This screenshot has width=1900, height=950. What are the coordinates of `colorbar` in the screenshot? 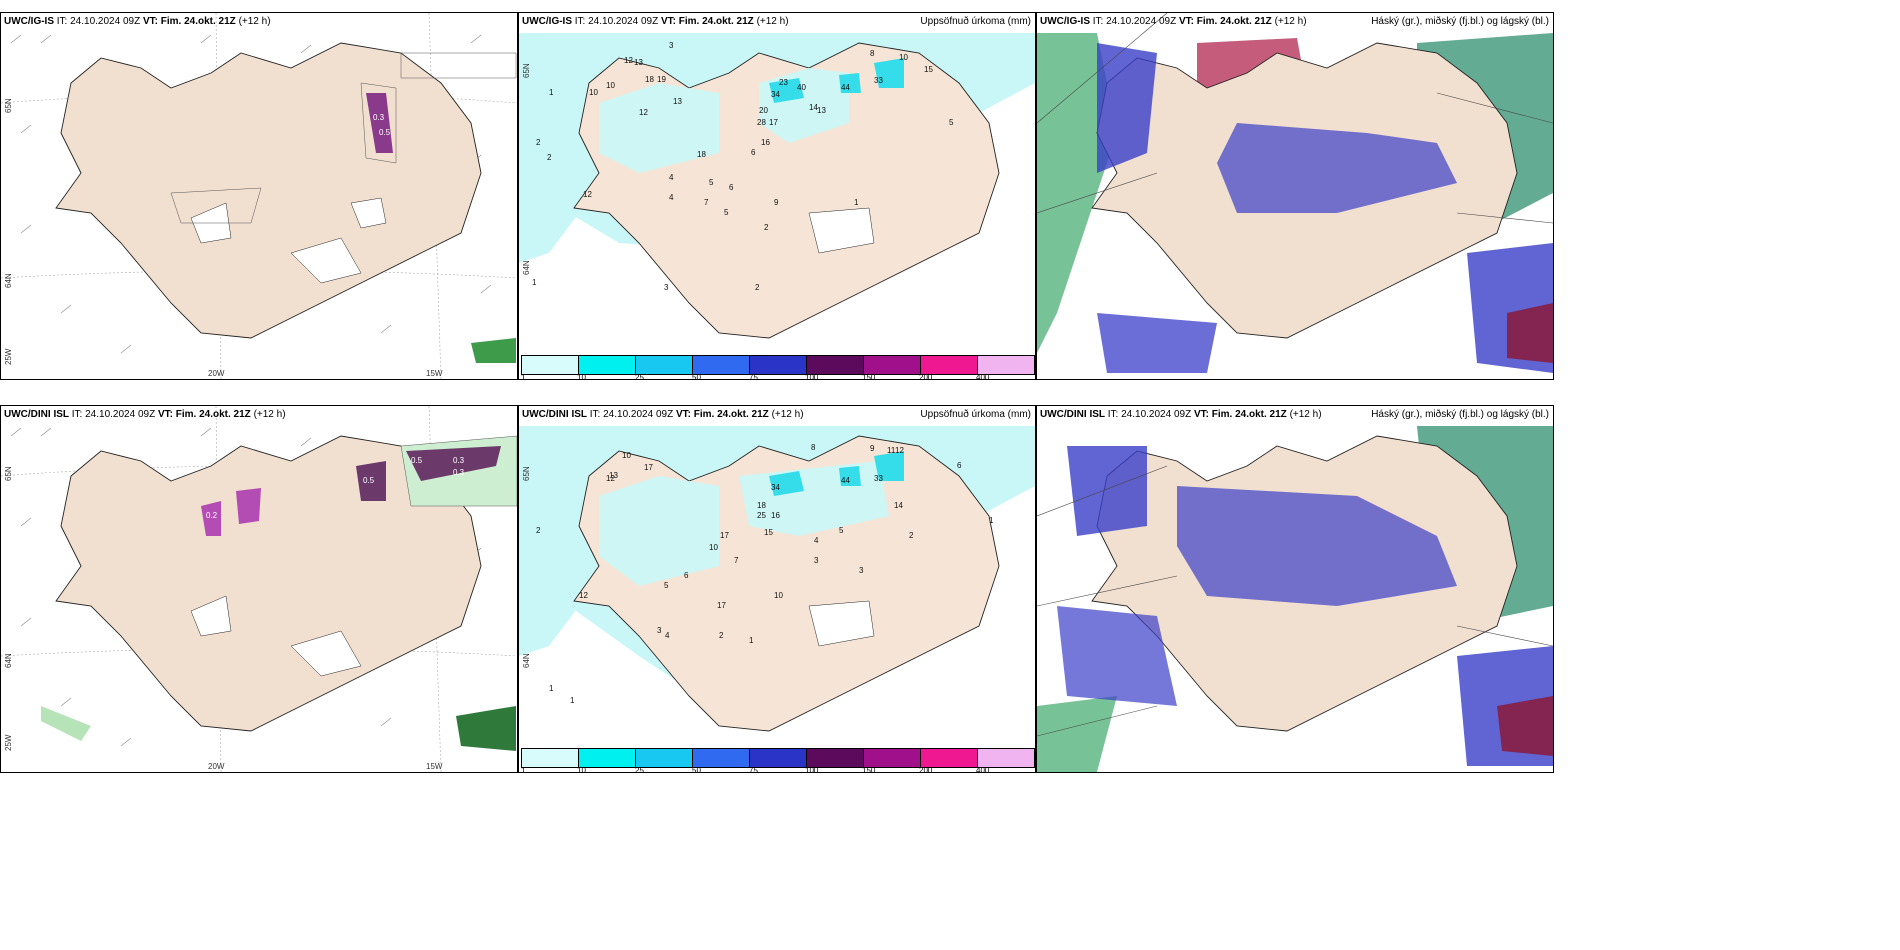 It's located at (778, 365).